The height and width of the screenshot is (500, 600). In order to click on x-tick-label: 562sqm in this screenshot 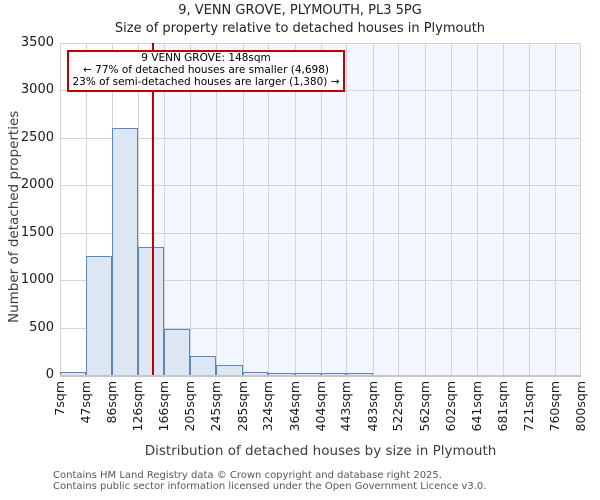, I will do `click(424, 406)`.